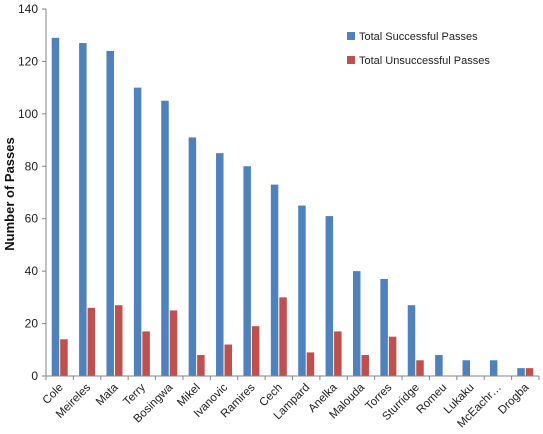 This screenshot has height=434, width=543. I want to click on x-tick-label: Mata, so click(107, 394).